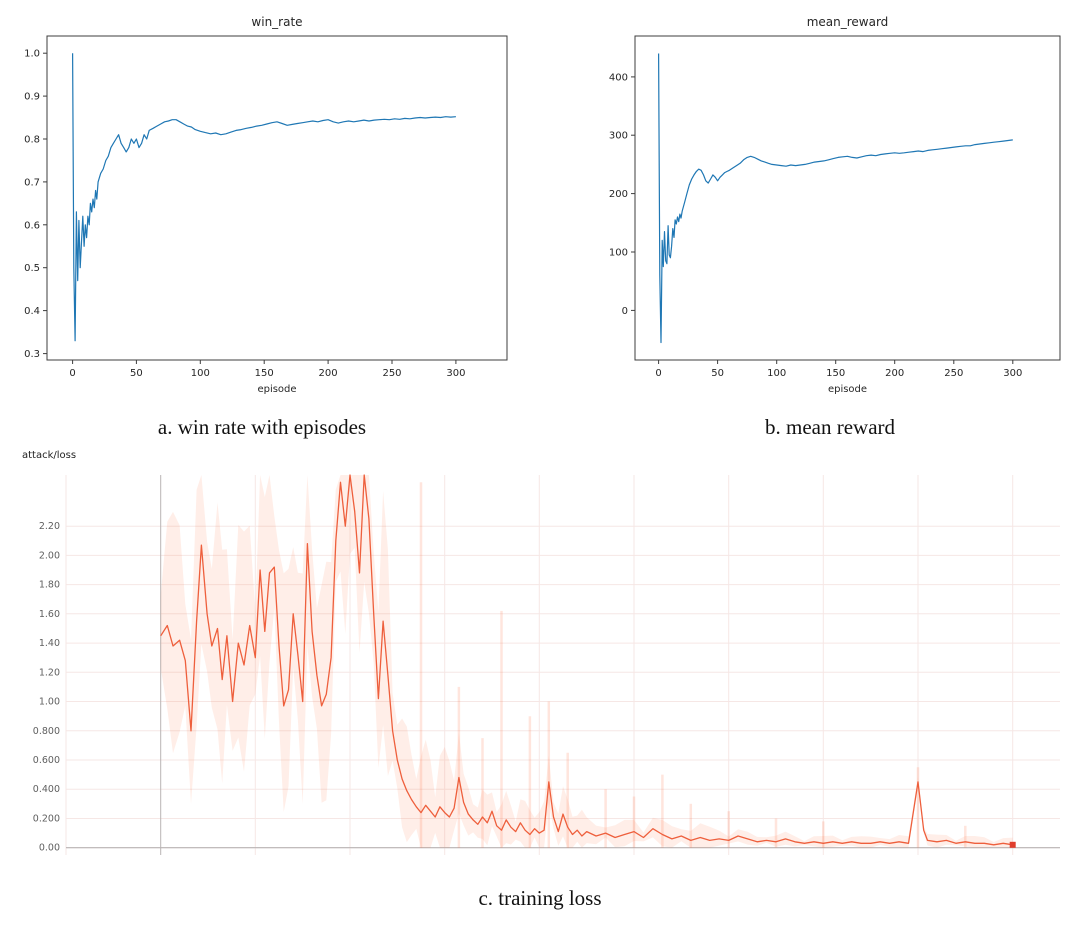 The image size is (1080, 932). What do you see at coordinates (540, 898) in the screenshot?
I see `caption-training-loss: c. training loss` at bounding box center [540, 898].